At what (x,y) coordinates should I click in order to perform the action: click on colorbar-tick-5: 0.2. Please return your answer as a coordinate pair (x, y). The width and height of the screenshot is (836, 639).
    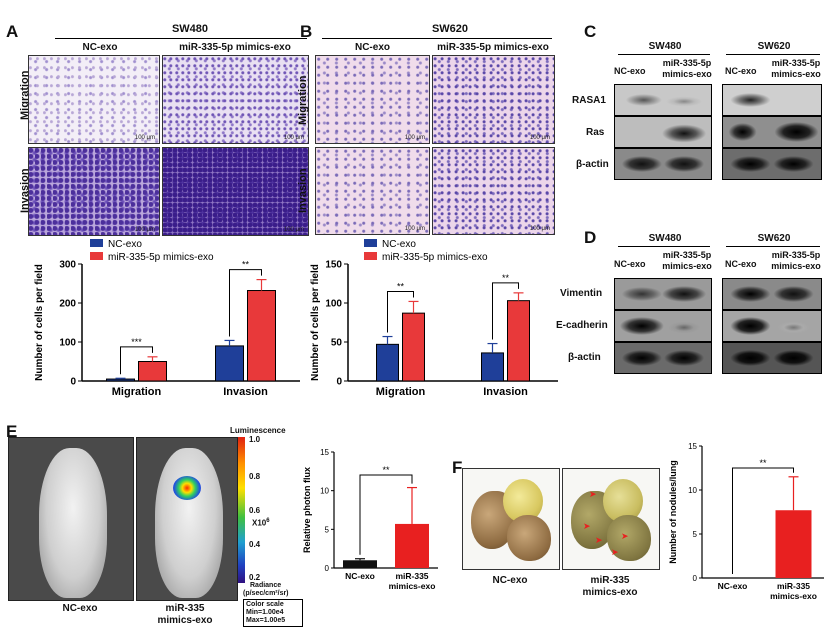
    Looking at the image, I should click on (255, 577).